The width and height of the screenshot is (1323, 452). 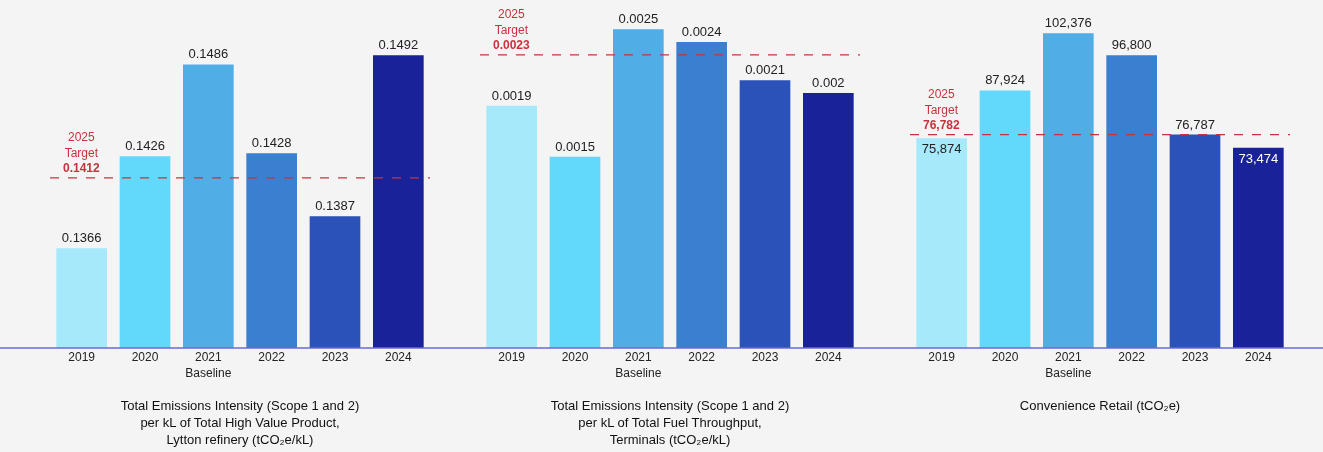 I want to click on data-label: 0.1387, so click(x=335, y=206).